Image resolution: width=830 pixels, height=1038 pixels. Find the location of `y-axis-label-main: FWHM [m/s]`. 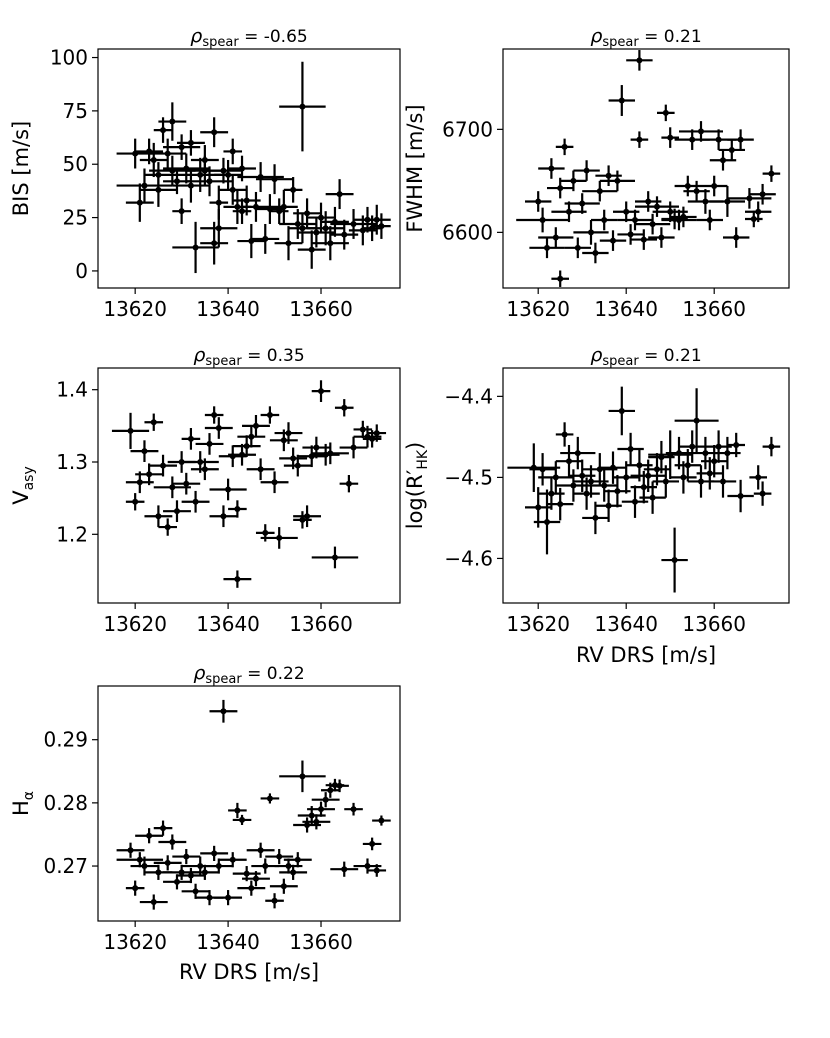

y-axis-label-main: FWHM [m/s] is located at coordinates (415, 168).